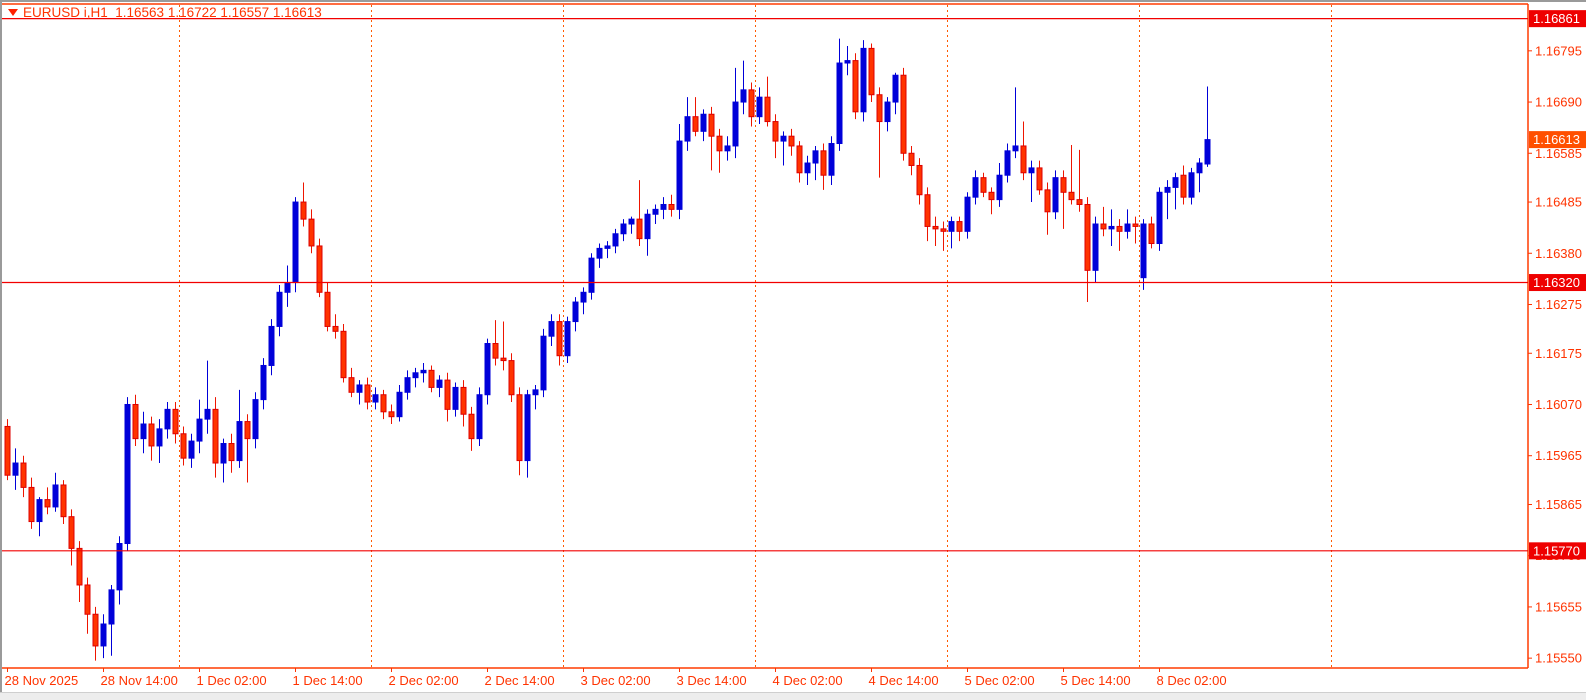 This screenshot has height=700, width=1586. I want to click on time-axis, so click(764, 680).